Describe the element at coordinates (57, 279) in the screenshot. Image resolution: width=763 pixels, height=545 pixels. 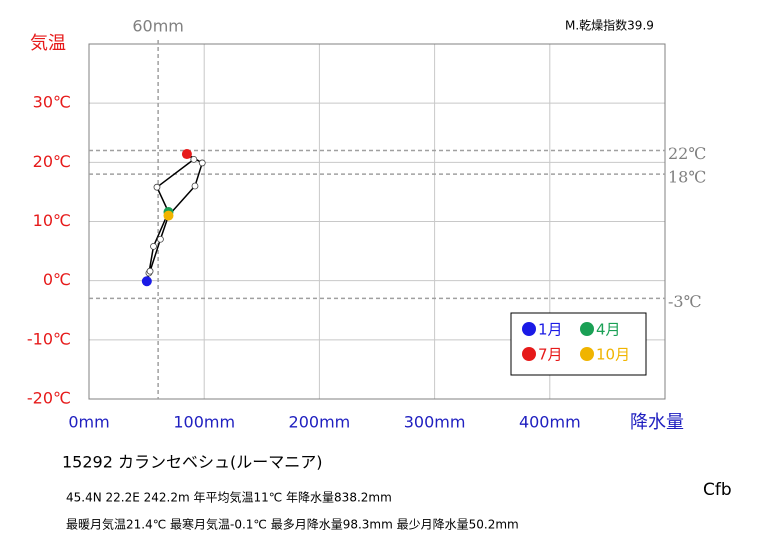
I see `y-tick-label: 0℃` at that location.